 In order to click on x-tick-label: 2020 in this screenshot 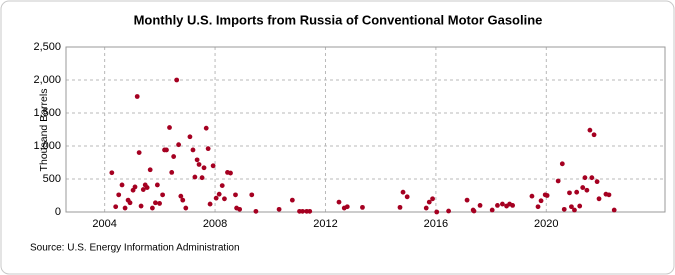, I will do `click(546, 224)`.